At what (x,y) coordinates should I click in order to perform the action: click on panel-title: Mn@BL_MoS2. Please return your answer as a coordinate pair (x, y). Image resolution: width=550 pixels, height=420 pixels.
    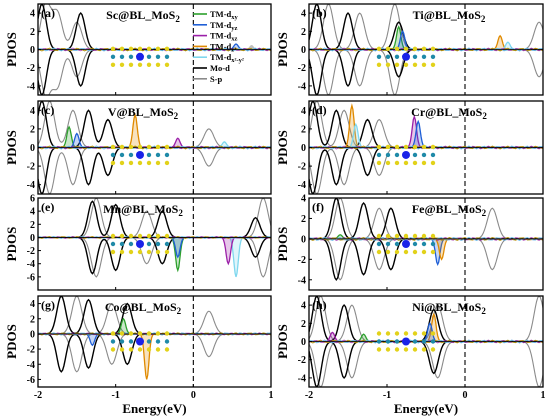
    Looking at the image, I should click on (143, 210).